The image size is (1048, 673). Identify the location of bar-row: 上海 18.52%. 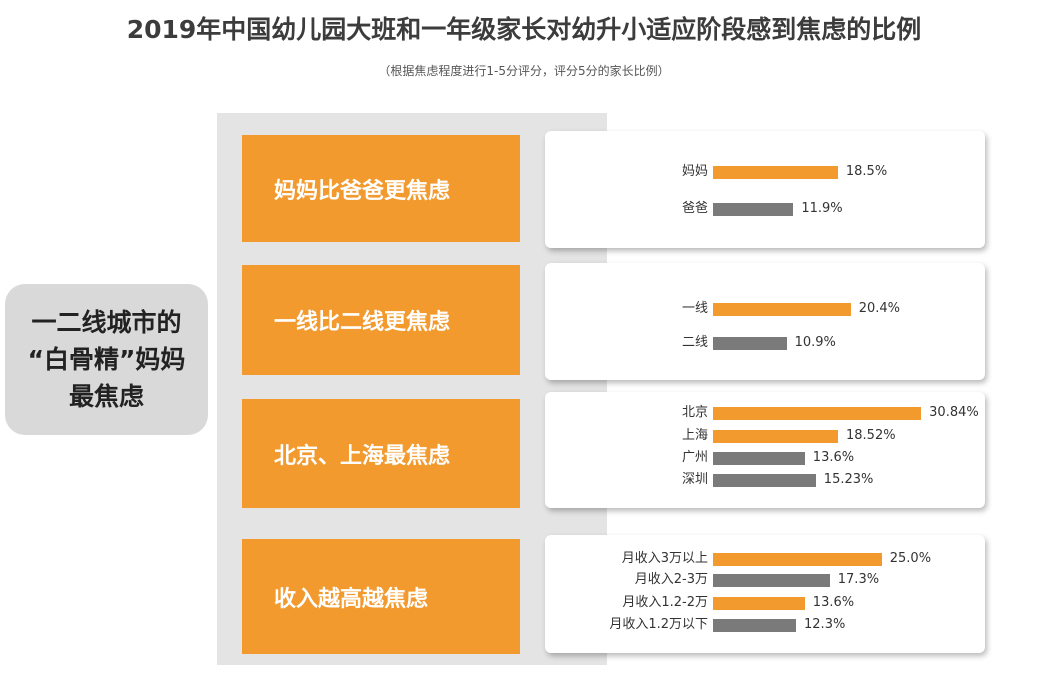
(765, 436).